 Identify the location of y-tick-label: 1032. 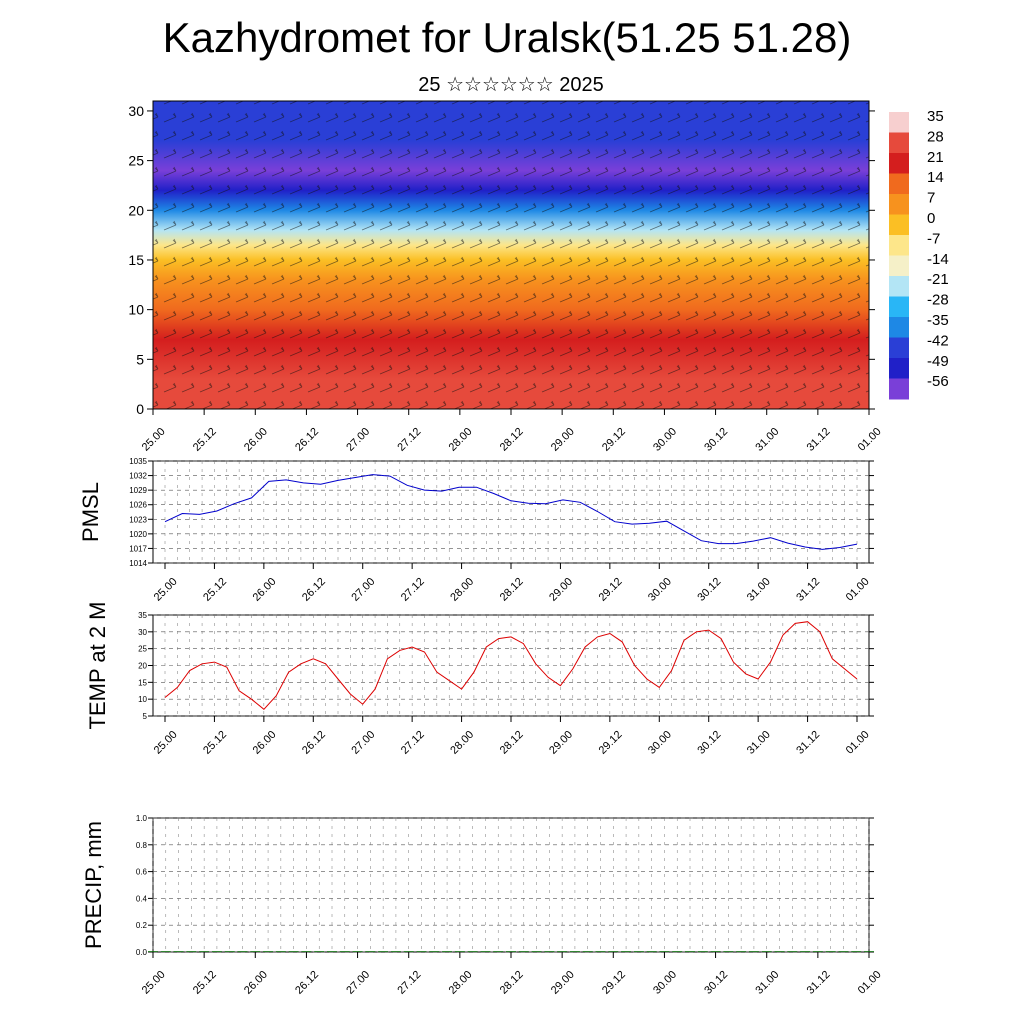
(138, 476).